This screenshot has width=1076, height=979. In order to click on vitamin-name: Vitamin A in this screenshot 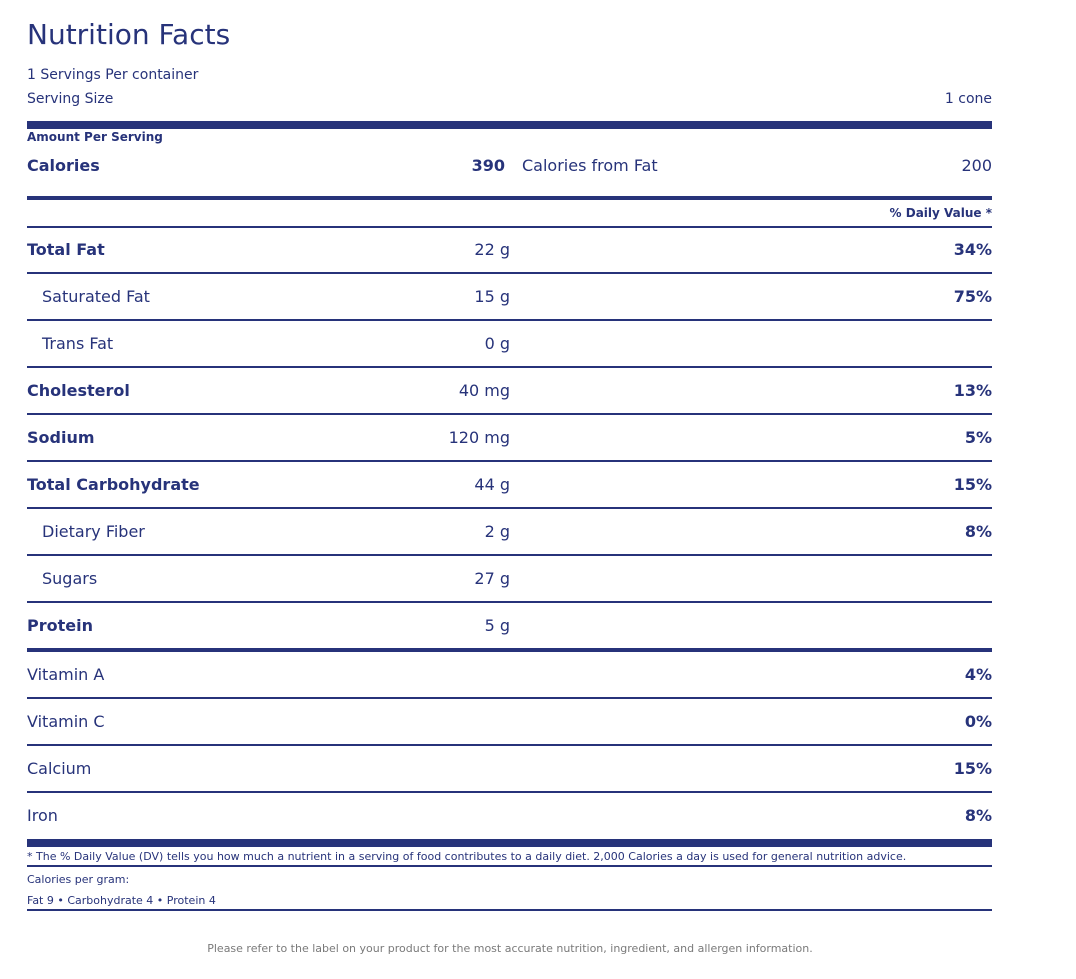, I will do `click(66, 674)`.